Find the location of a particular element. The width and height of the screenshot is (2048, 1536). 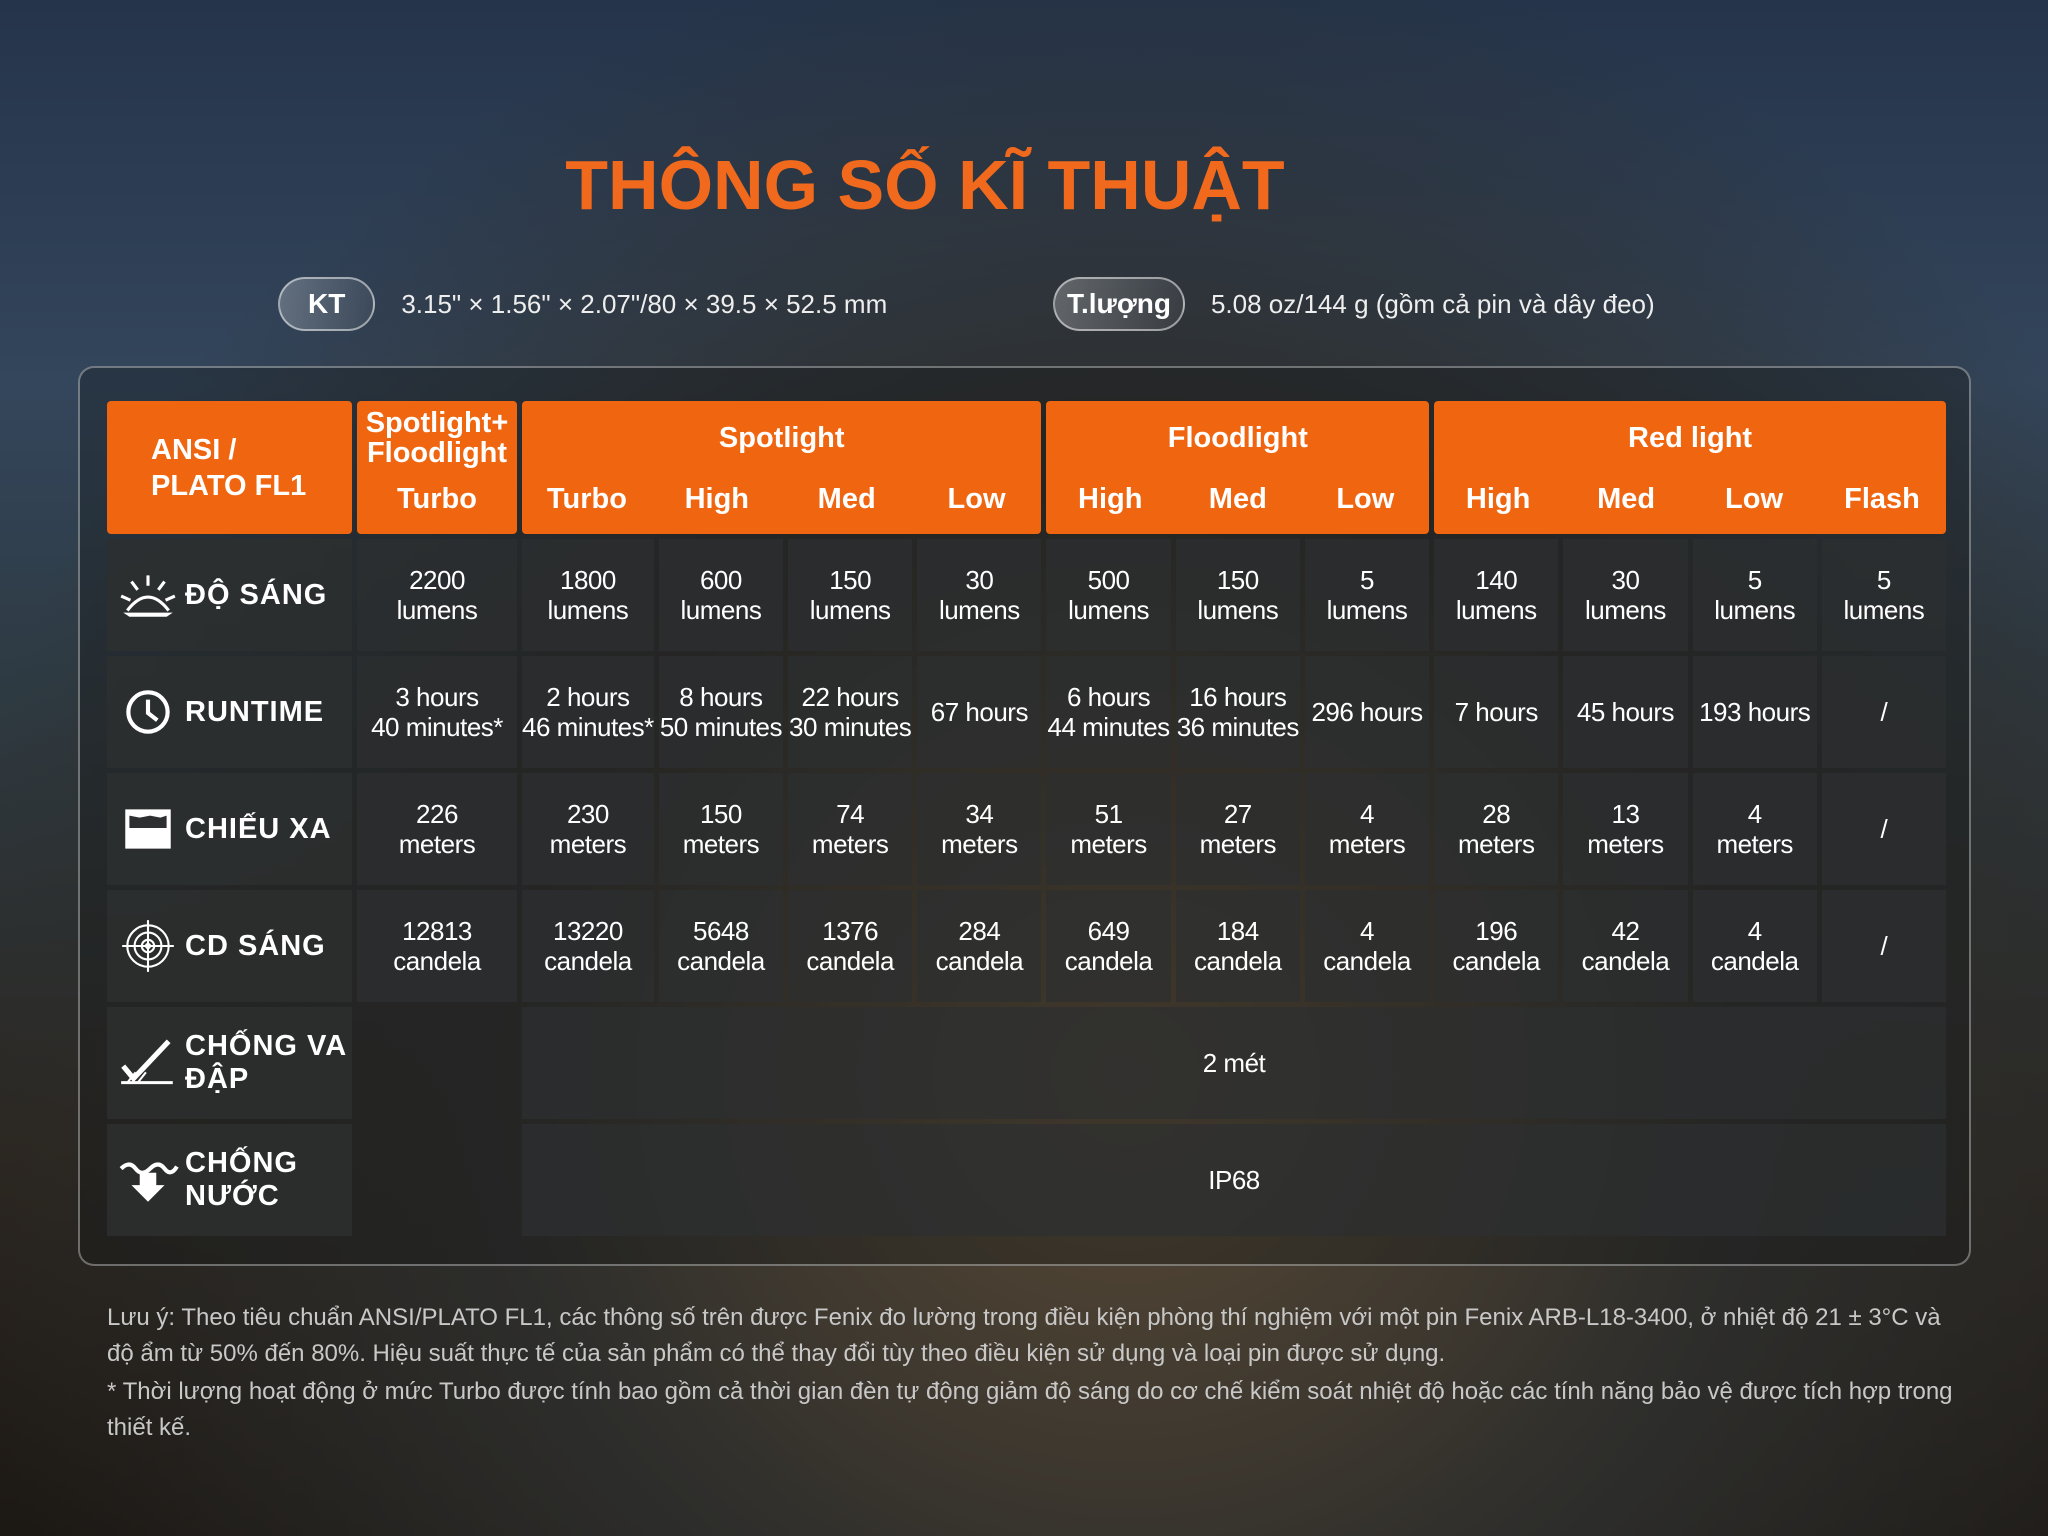

table-cell: 4 candela is located at coordinates (1754, 946).